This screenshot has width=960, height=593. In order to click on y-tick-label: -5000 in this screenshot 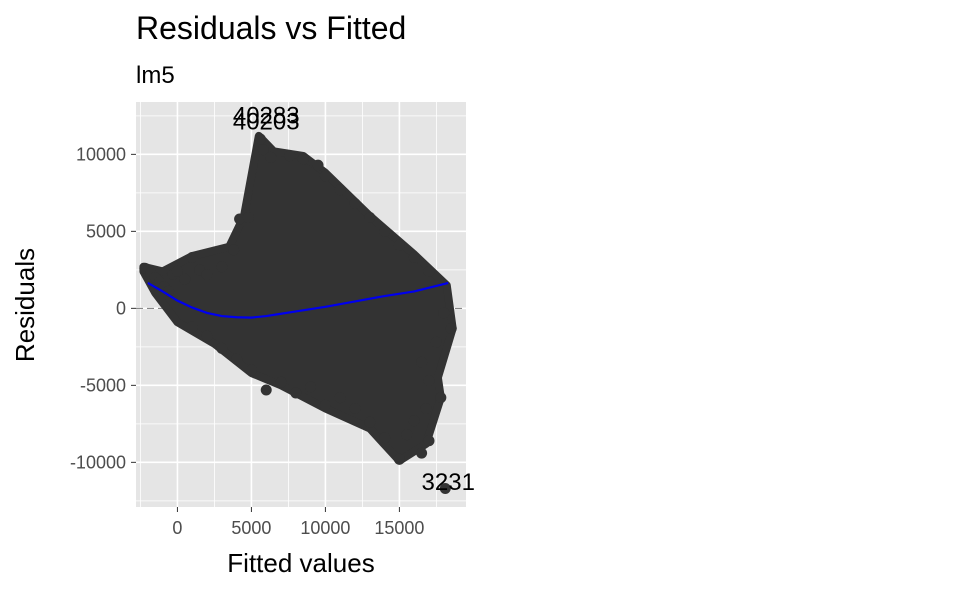, I will do `click(103, 385)`.